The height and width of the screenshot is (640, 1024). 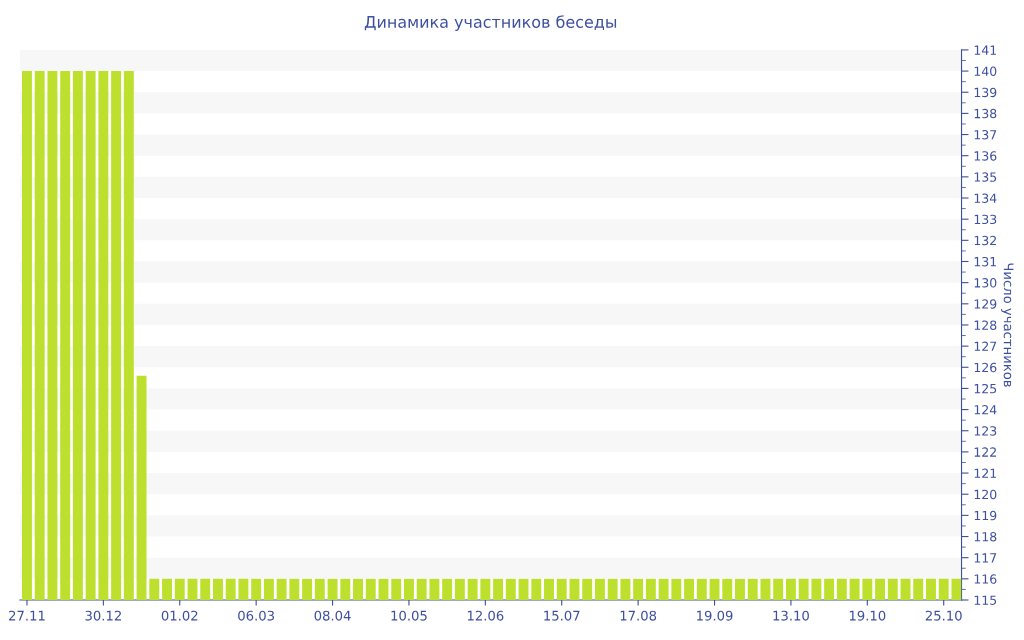 What do you see at coordinates (791, 615) in the screenshot?
I see `x-tick-label: 13.10` at bounding box center [791, 615].